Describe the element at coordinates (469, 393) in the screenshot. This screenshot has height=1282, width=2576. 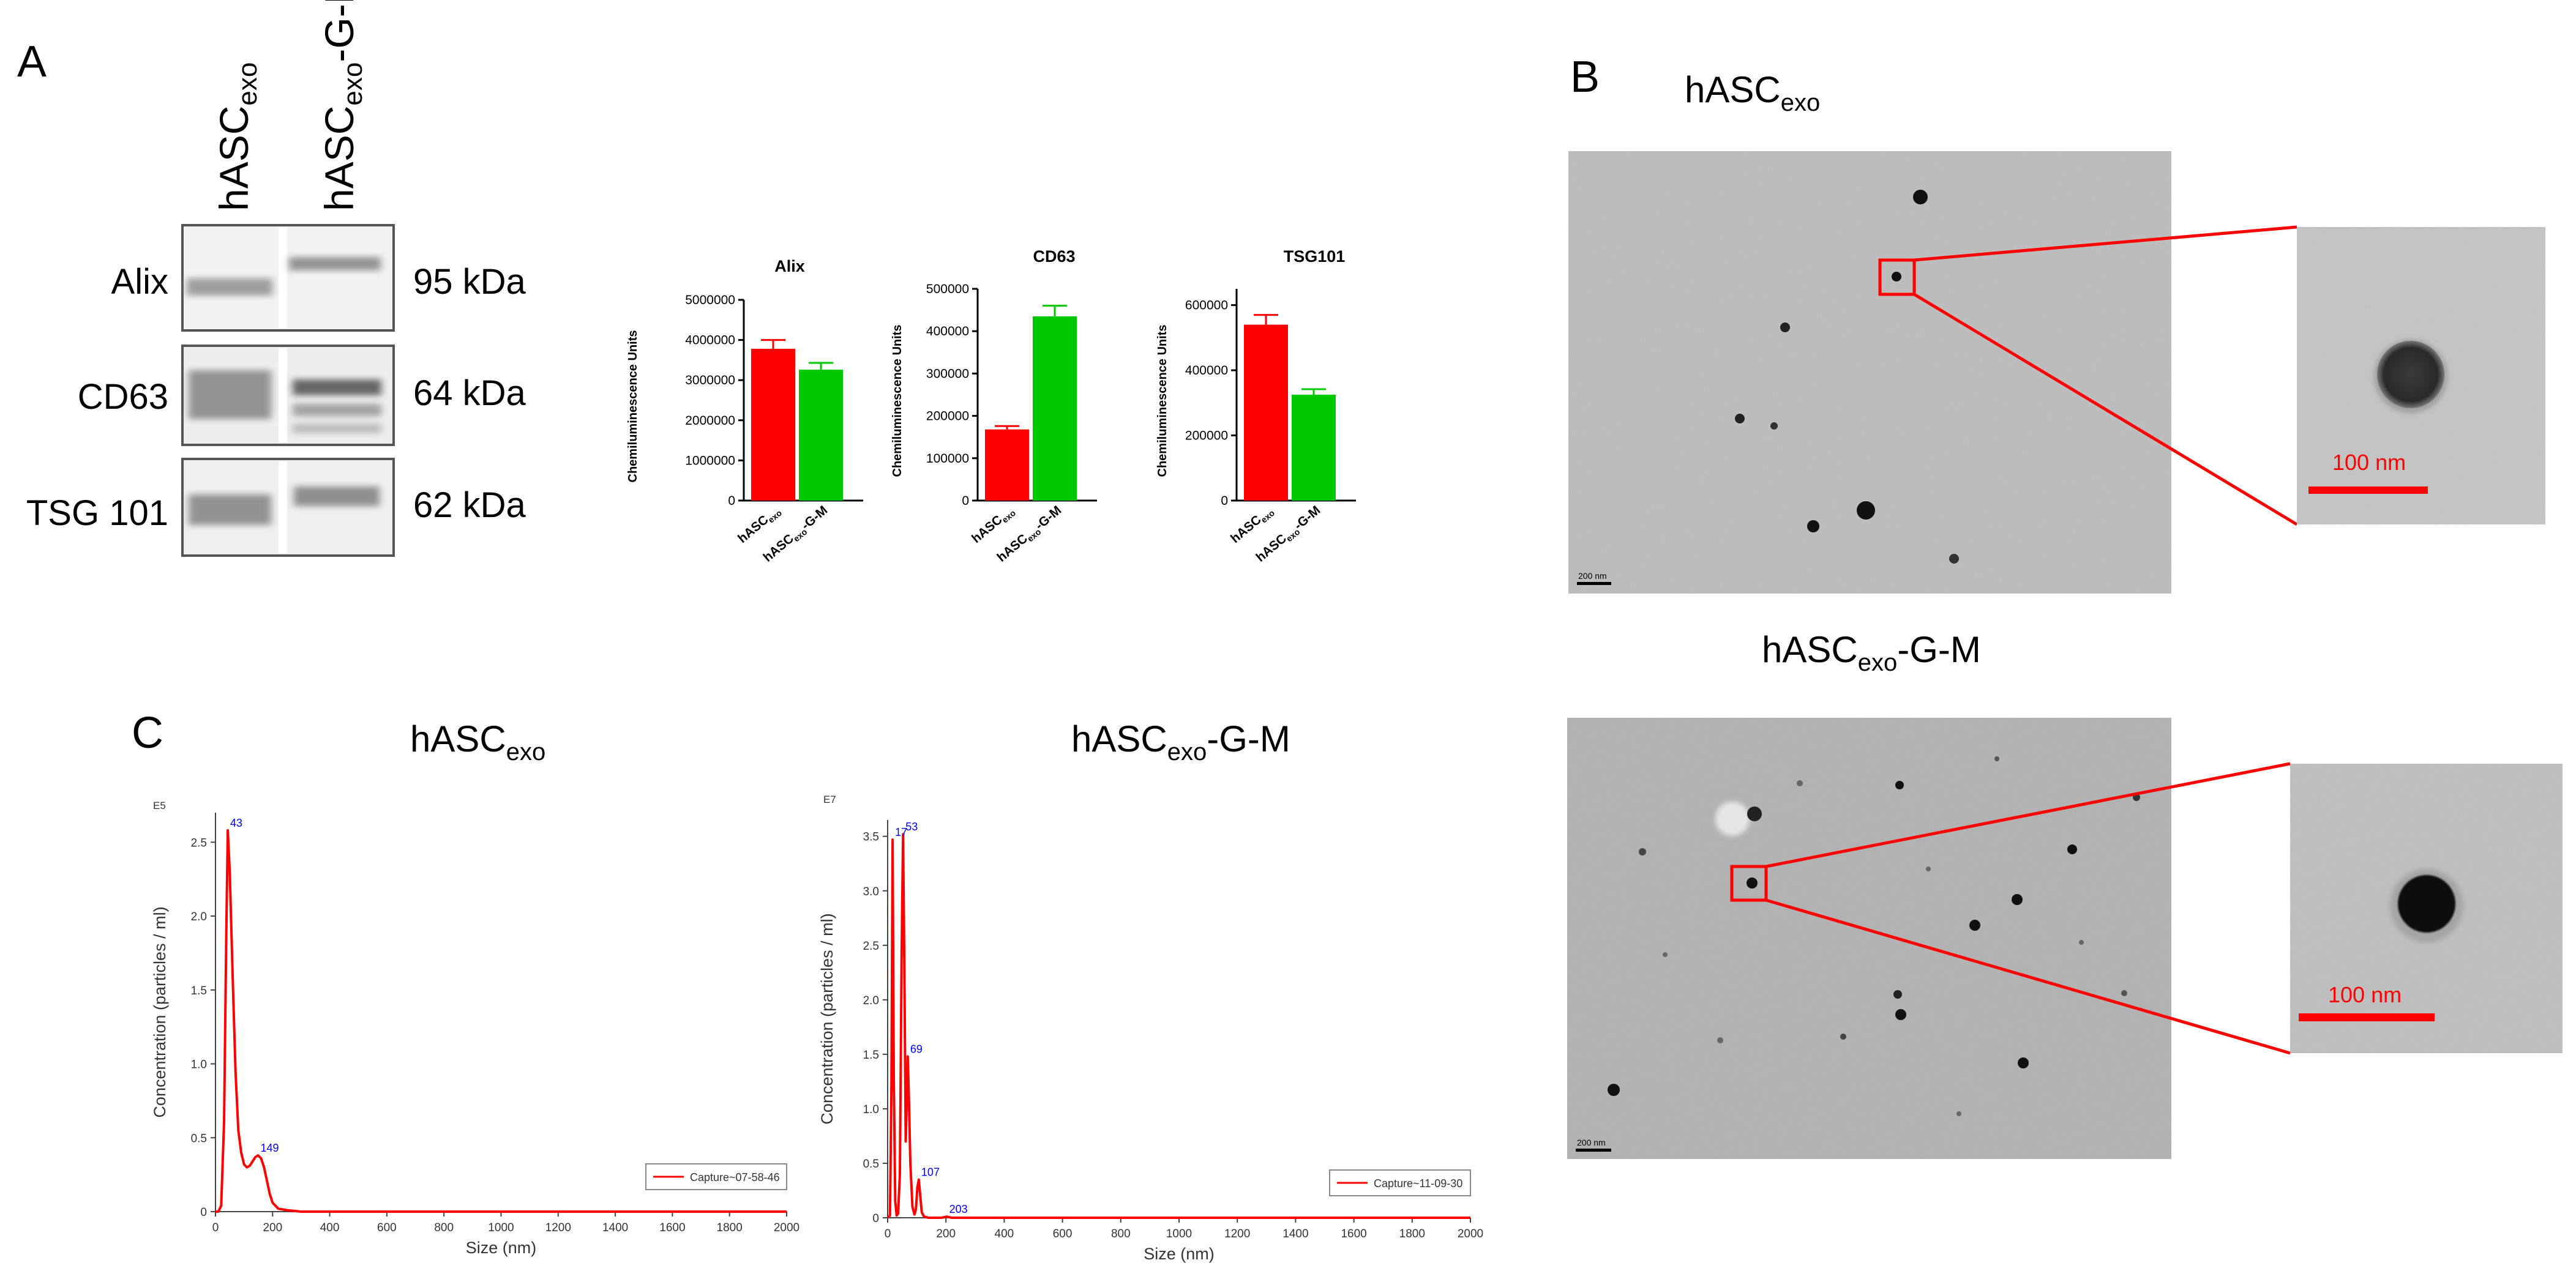
I see `weight-label-cd63: 64 kDa` at that location.